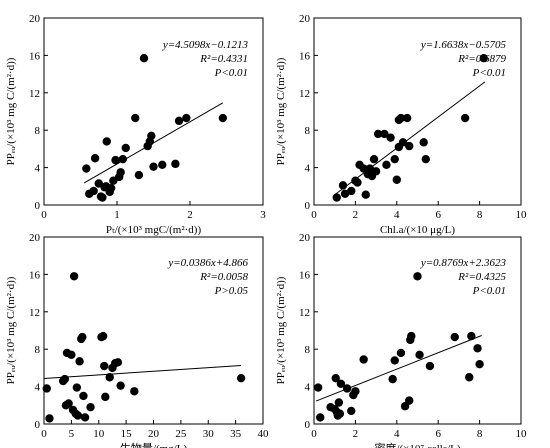 The image size is (550, 448). What do you see at coordinates (127, 434) in the screenshot?
I see `x-tick-label: 15` at bounding box center [127, 434].